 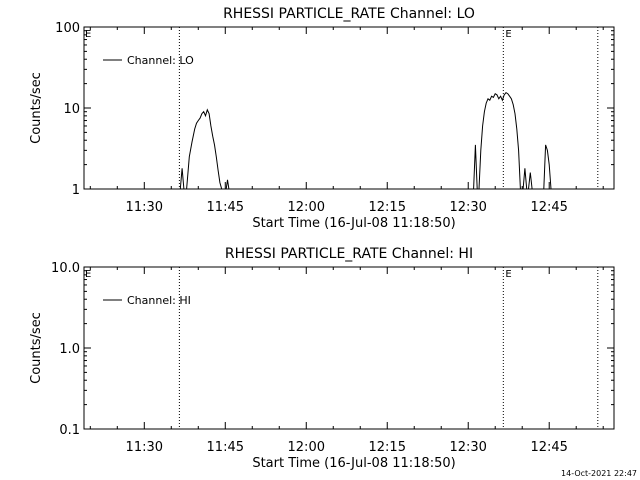 I want to click on y-tick-label: 100, so click(x=67, y=28).